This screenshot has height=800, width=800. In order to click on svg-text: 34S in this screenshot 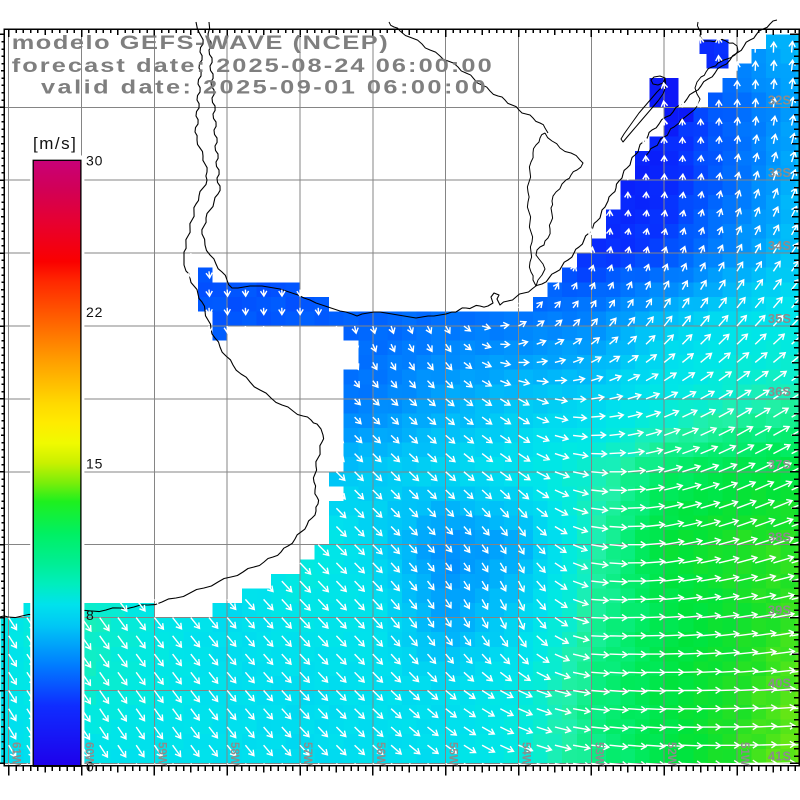, I will do `click(779, 245)`.